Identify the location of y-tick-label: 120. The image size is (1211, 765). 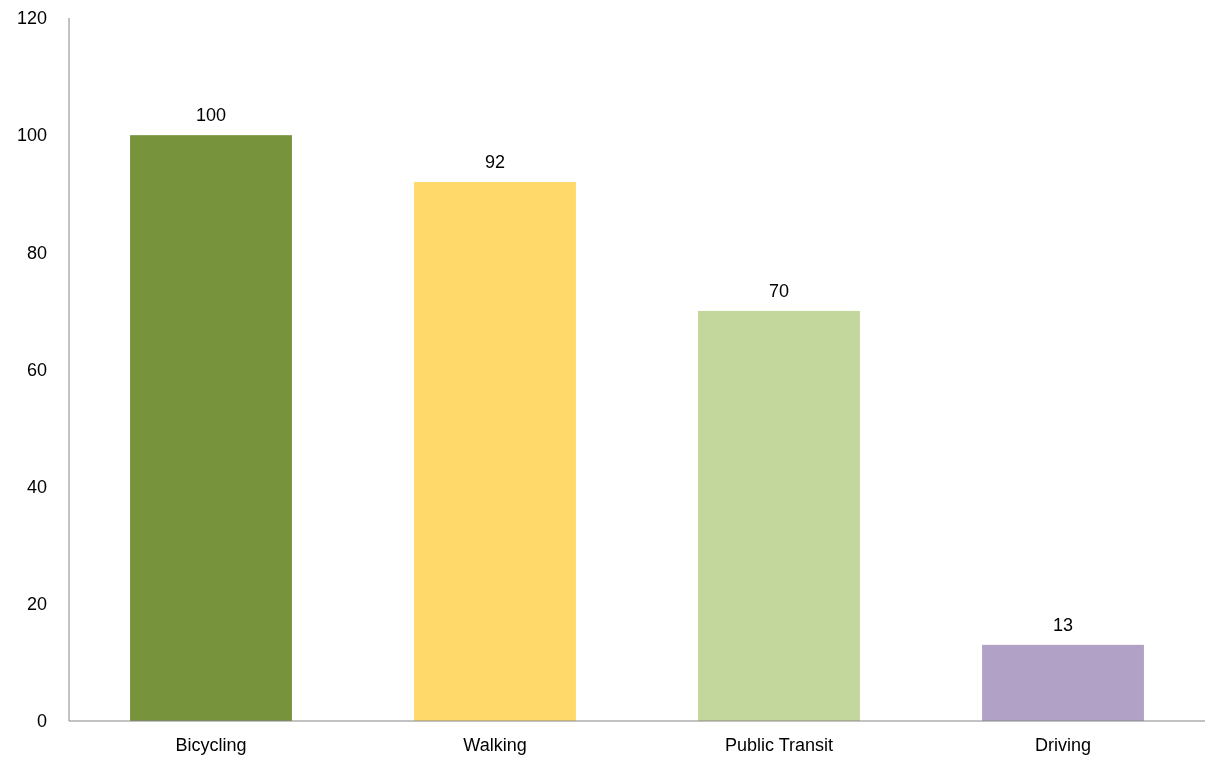
(31, 18).